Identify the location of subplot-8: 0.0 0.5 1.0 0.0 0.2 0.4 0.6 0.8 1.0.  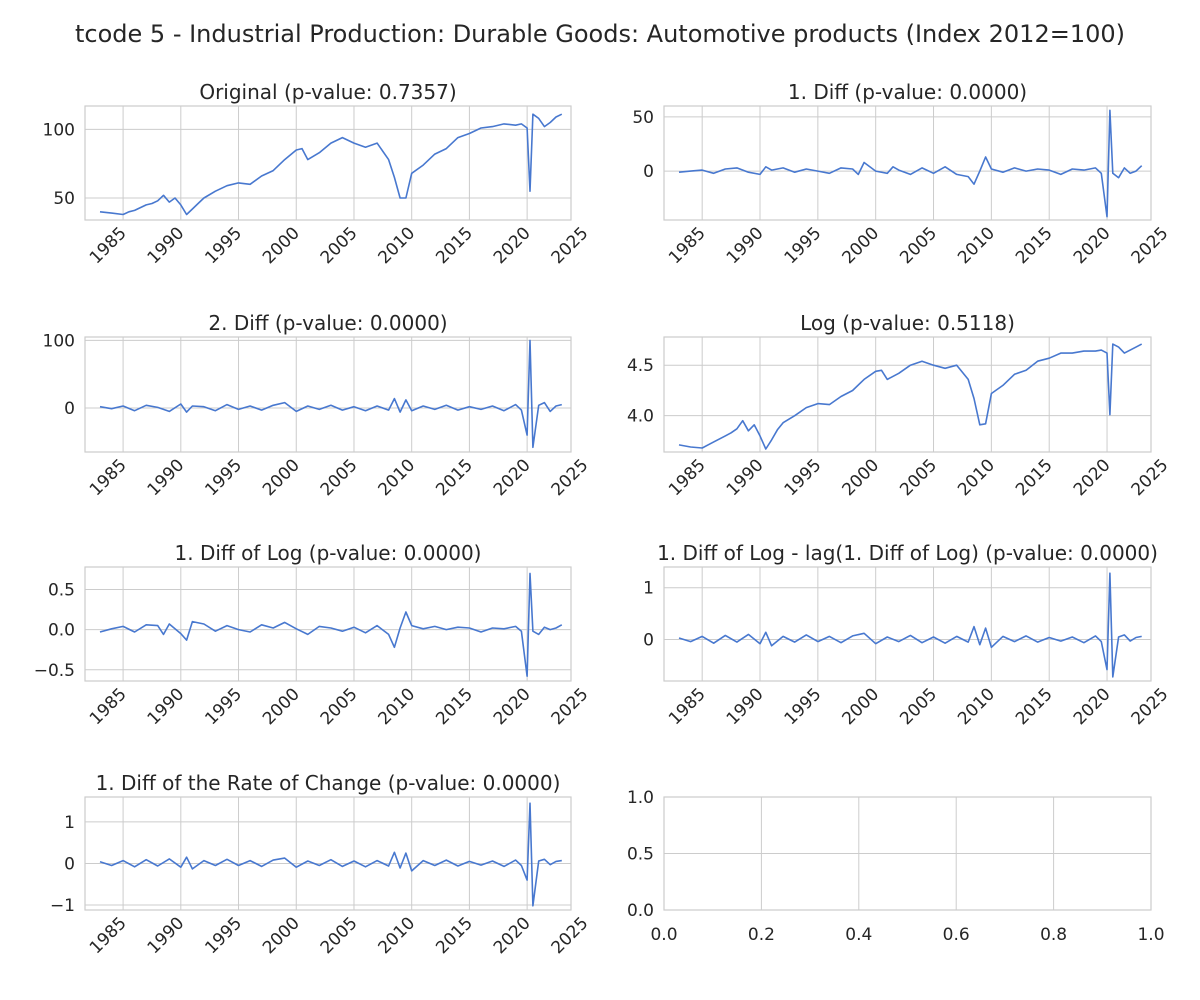
(896, 866).